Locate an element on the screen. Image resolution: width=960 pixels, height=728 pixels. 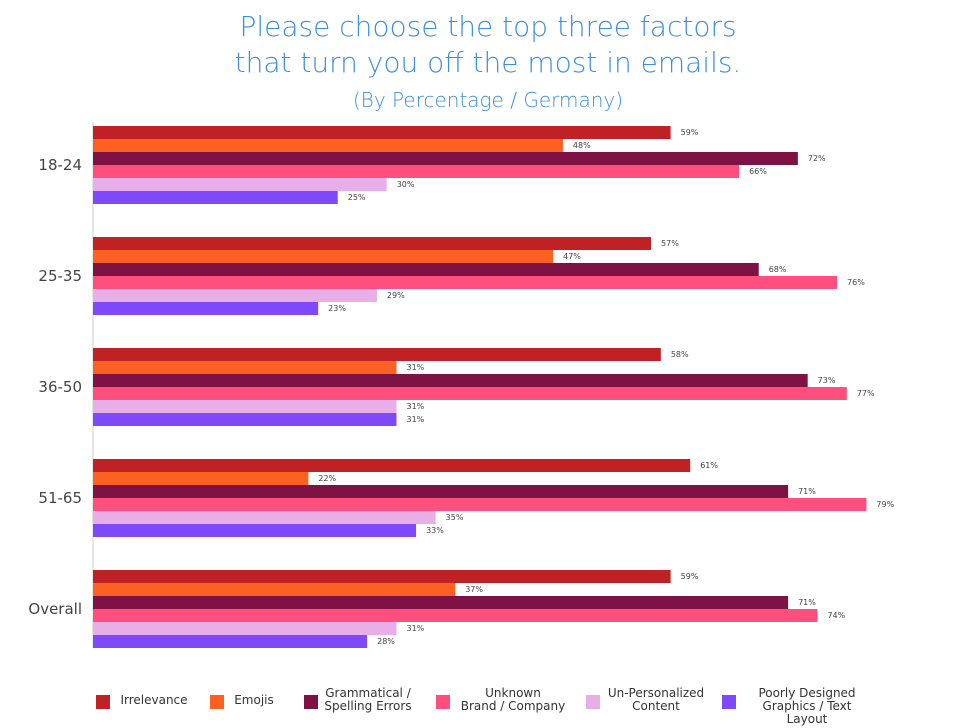
data-label: 66% is located at coordinates (758, 171).